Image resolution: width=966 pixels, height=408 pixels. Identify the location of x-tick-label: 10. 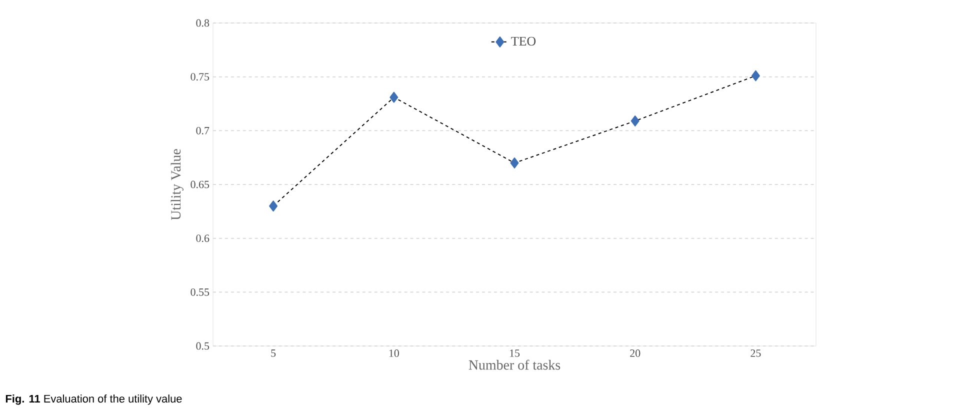
(394, 353).